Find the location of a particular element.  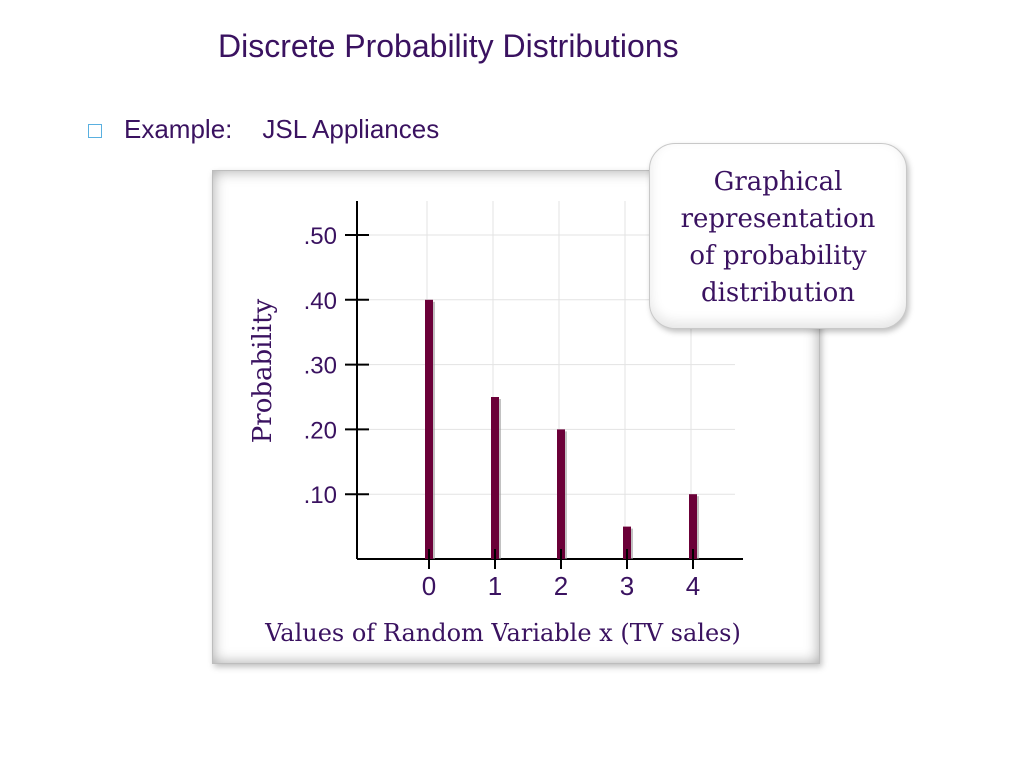

y-axis-label: Probability is located at coordinates (263, 370).